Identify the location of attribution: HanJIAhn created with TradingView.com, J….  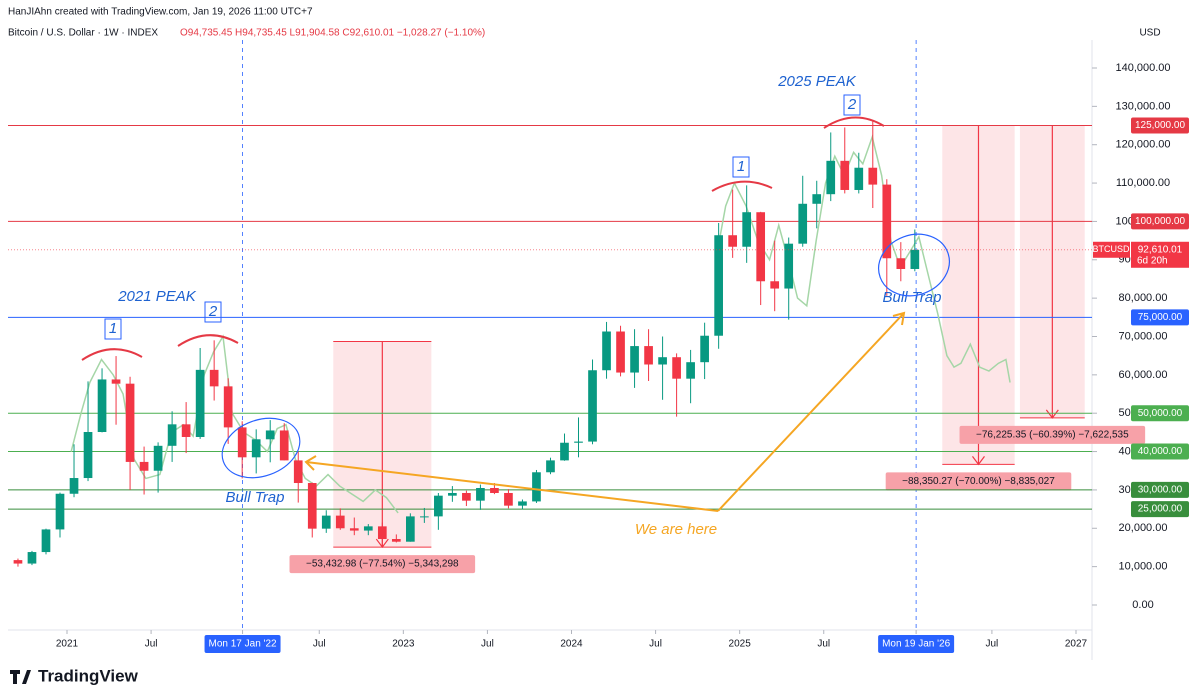
(160, 12).